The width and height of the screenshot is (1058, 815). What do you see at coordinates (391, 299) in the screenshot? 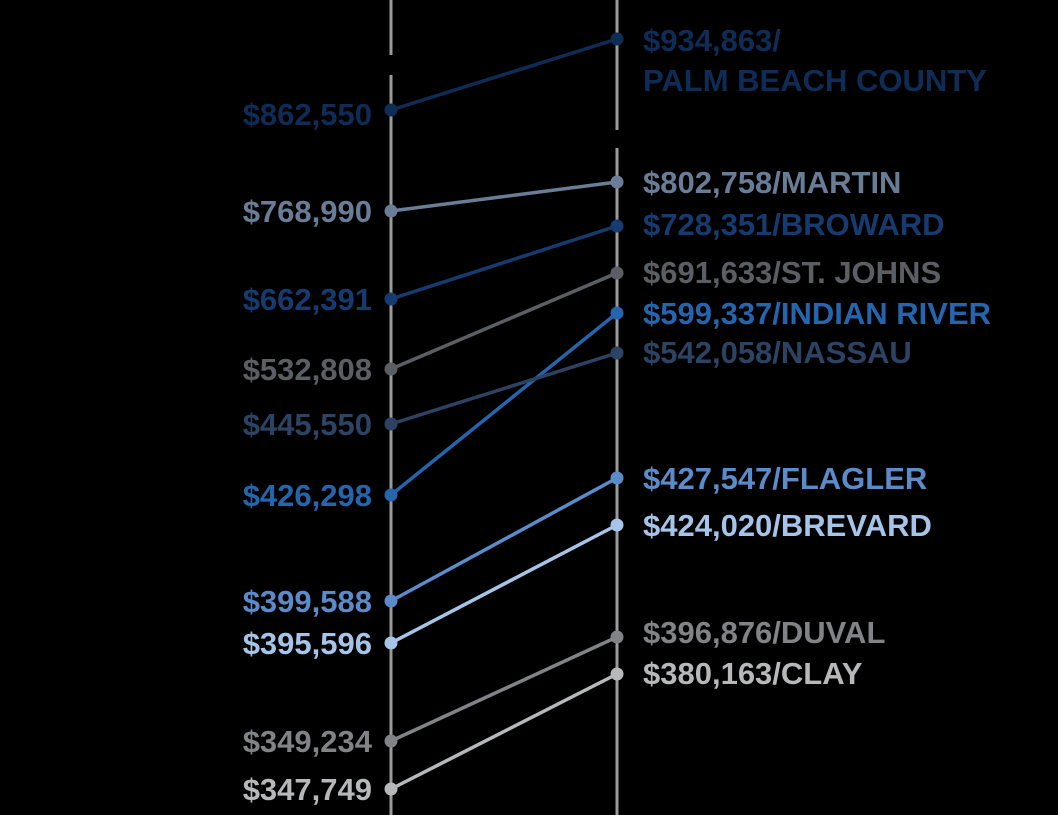
I see `start-point-broward` at bounding box center [391, 299].